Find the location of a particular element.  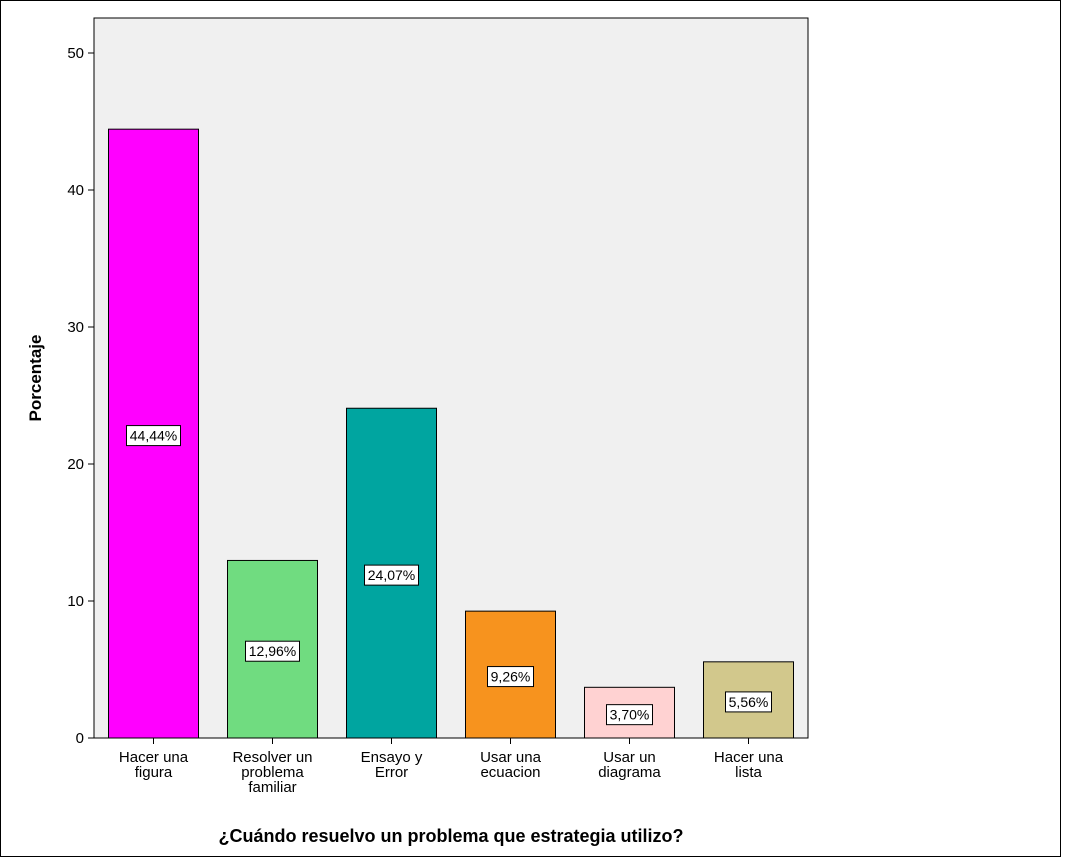

y-tick-label: 0 is located at coordinates (80, 738).